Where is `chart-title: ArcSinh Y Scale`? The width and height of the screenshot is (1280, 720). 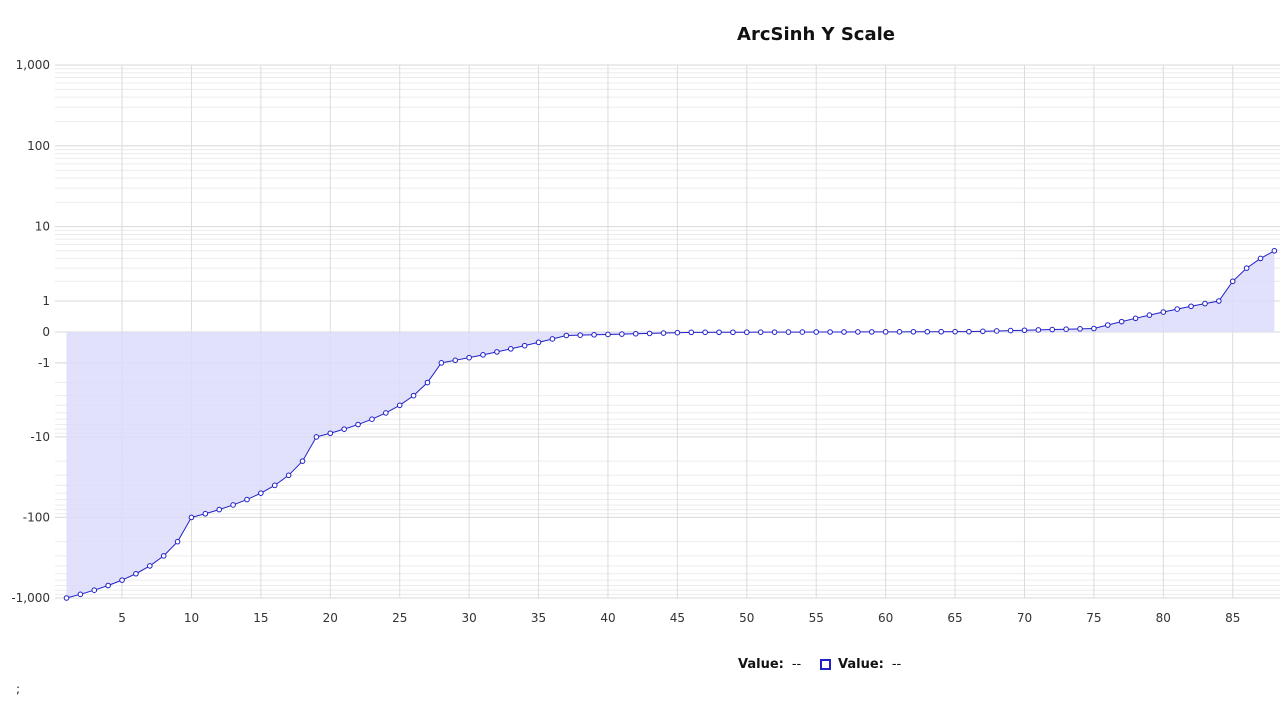 chart-title: ArcSinh Y Scale is located at coordinates (816, 34).